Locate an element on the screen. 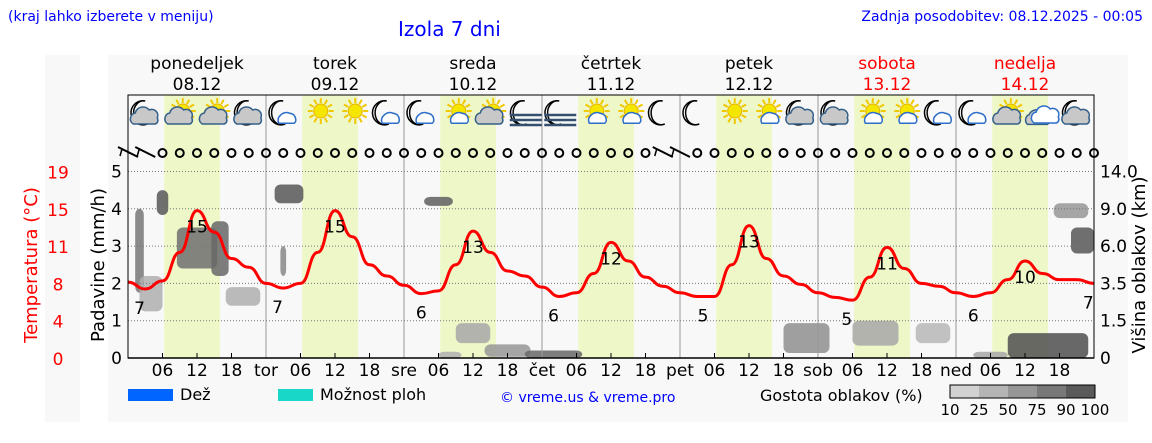  day-date: 11.12 is located at coordinates (611, 85).